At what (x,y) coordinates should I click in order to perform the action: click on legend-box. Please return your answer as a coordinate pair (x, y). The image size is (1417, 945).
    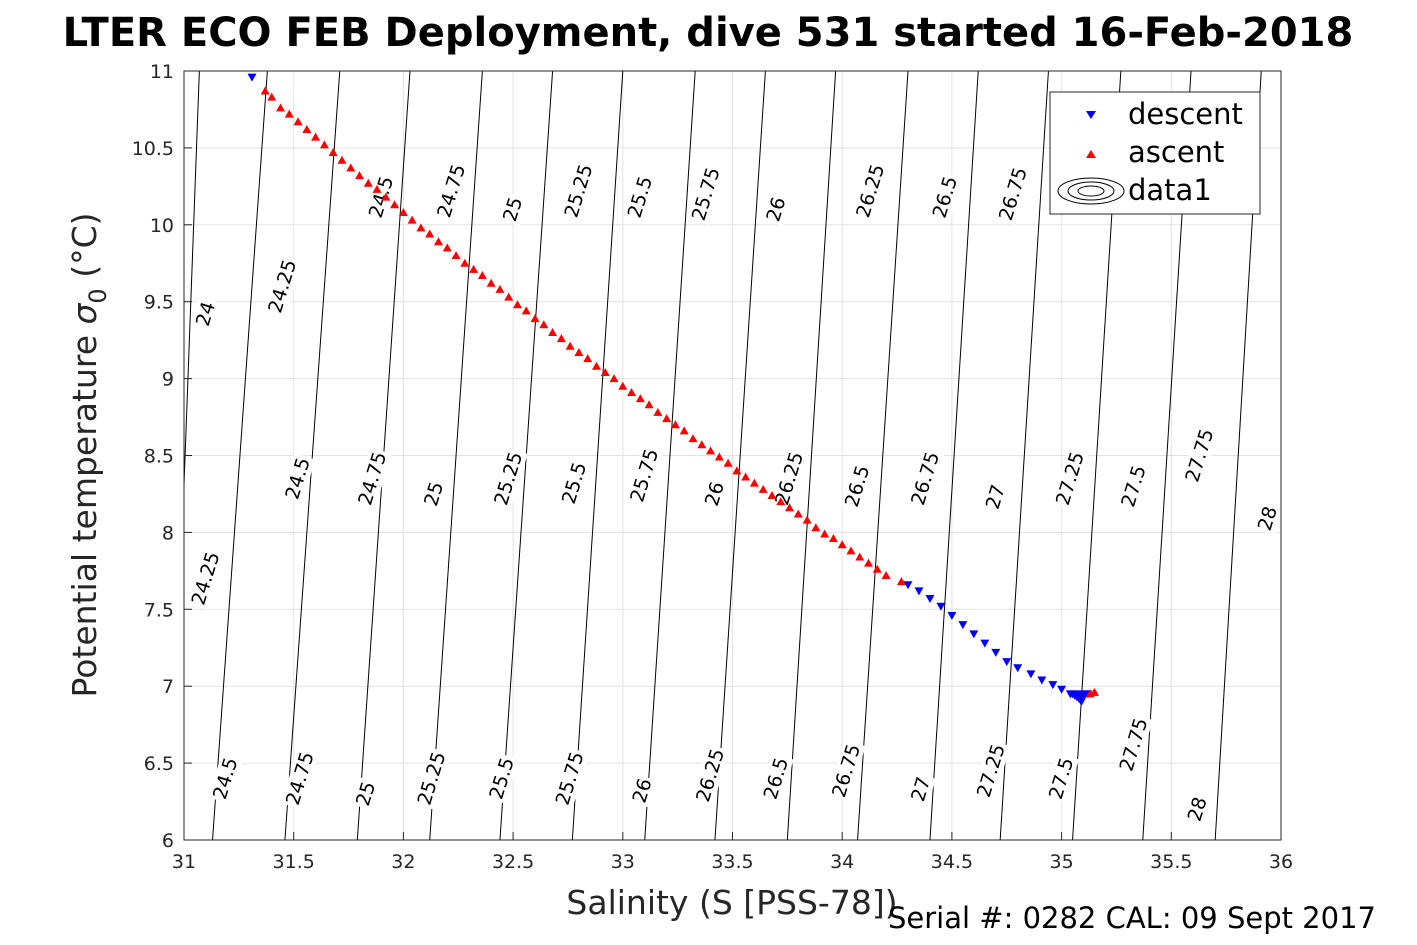
    Looking at the image, I should click on (1155, 153).